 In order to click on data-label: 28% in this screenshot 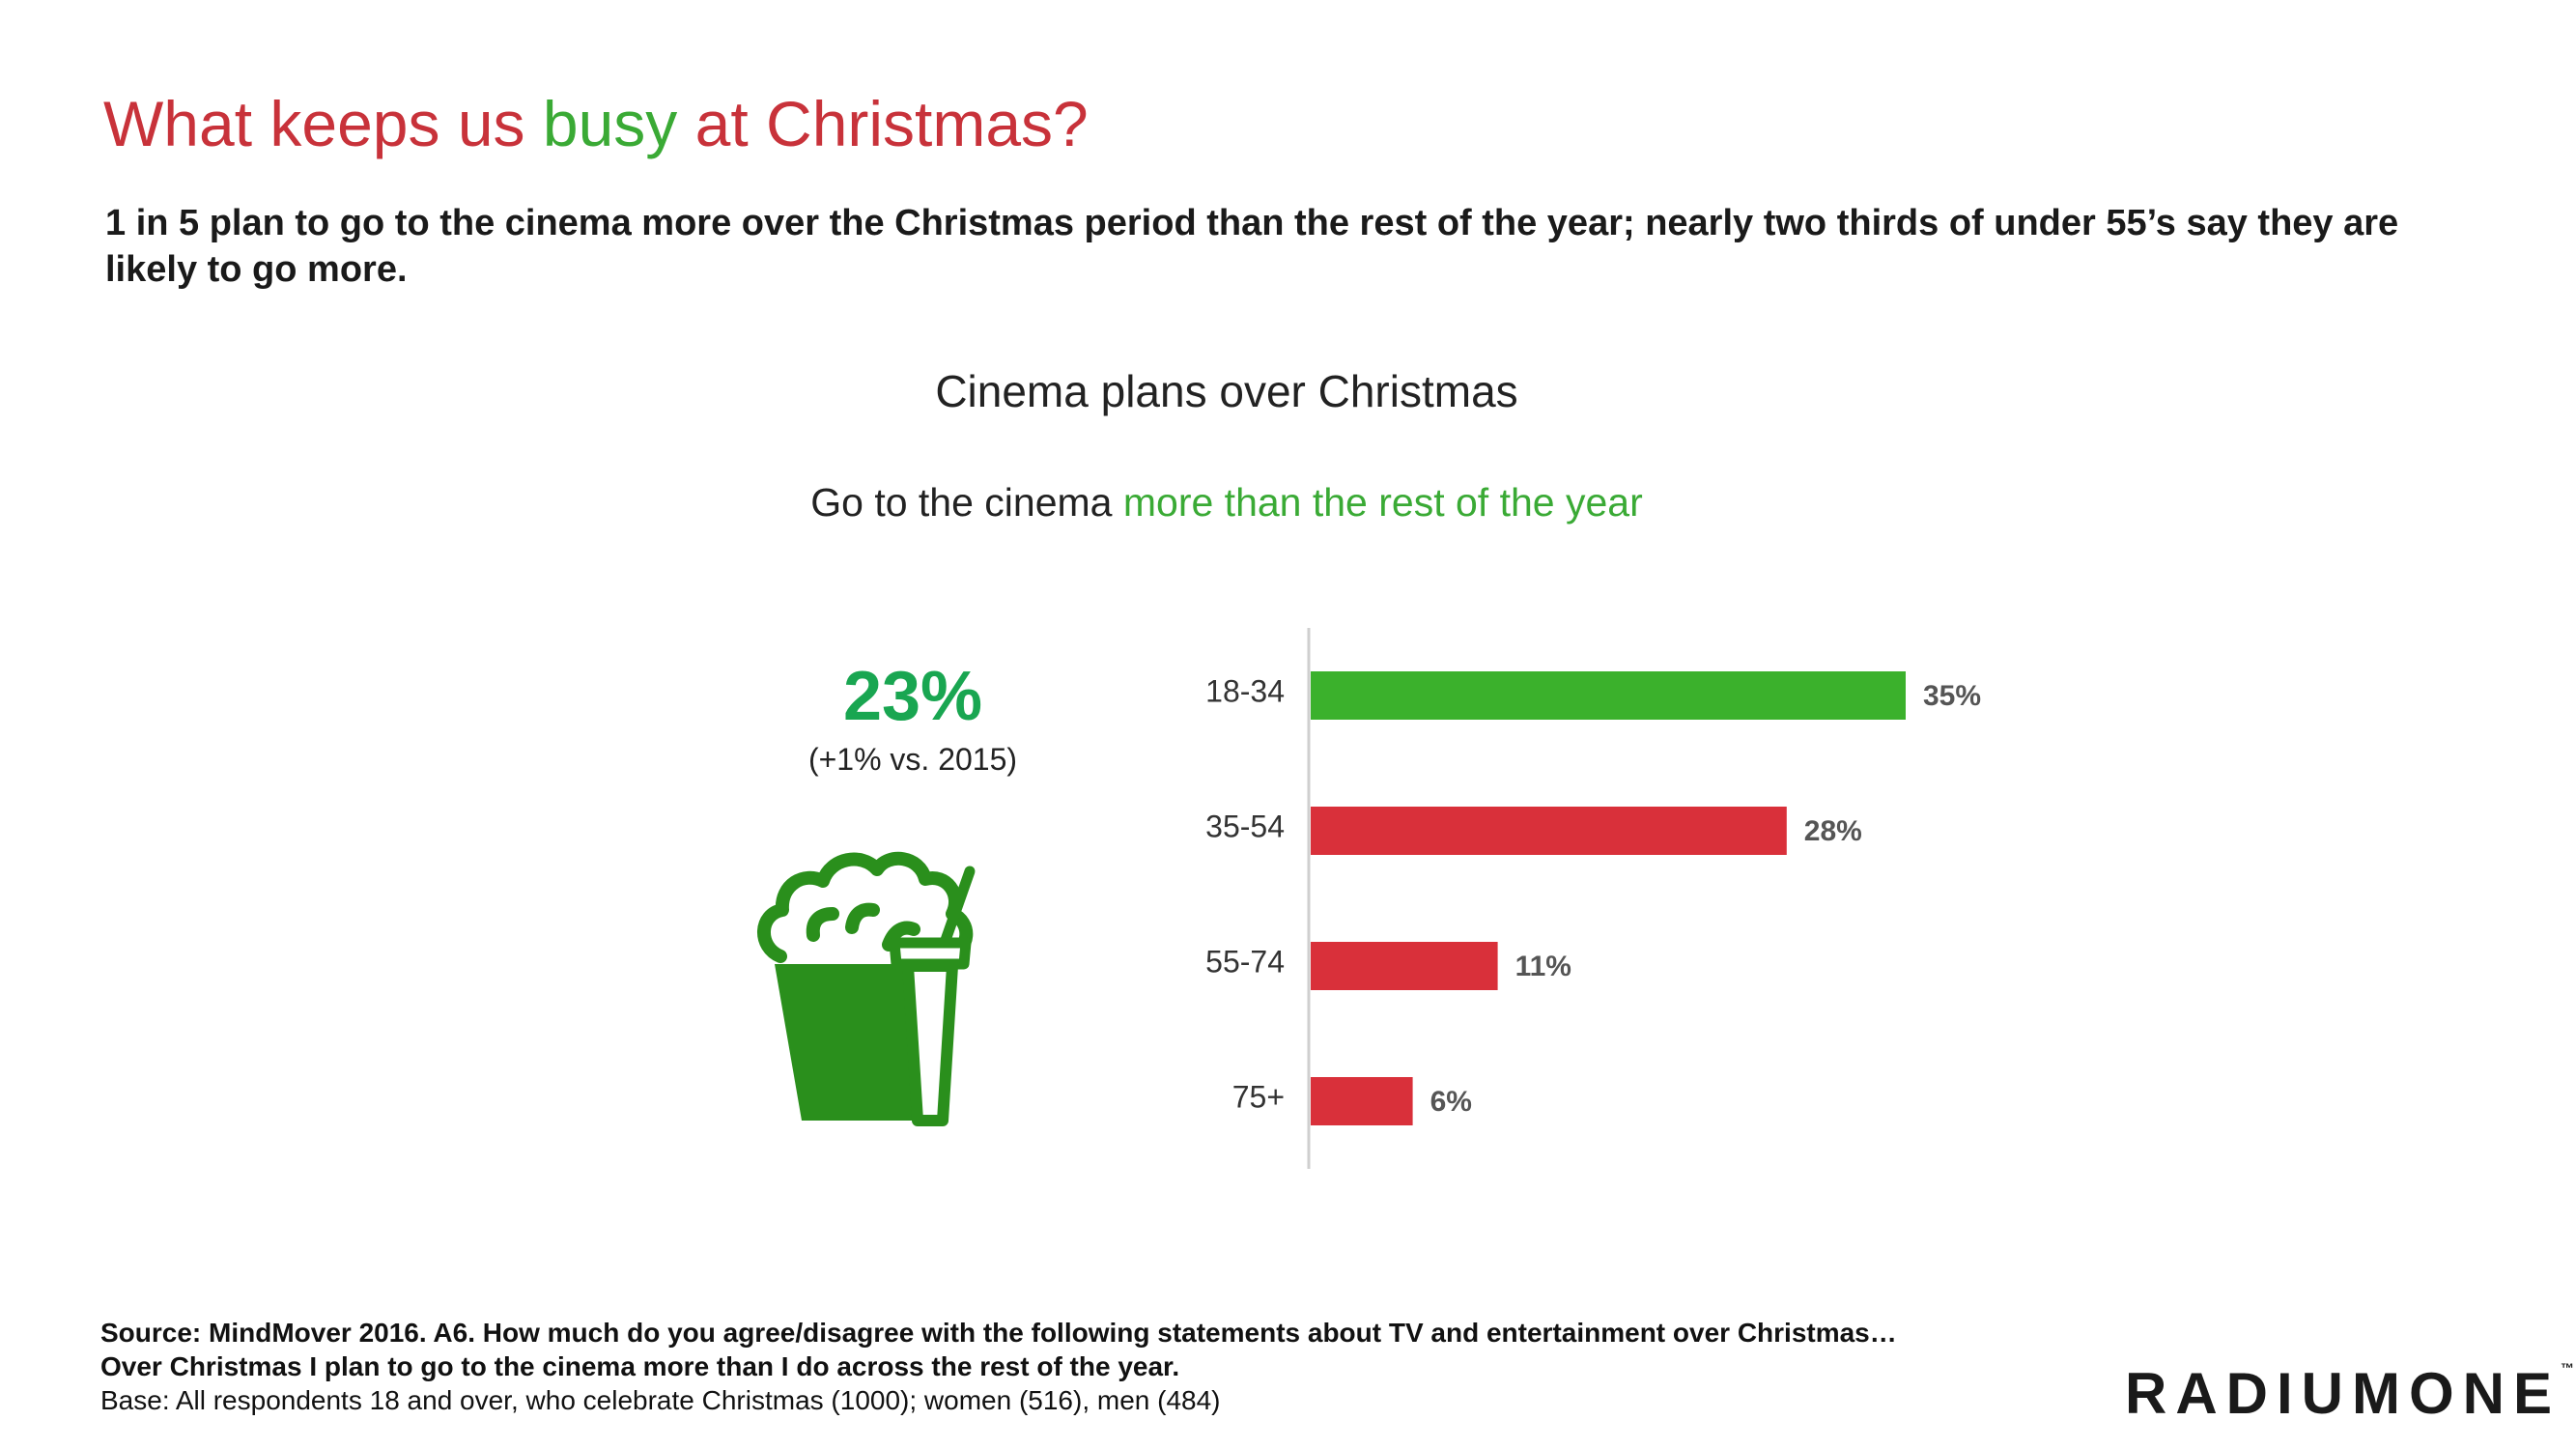, I will do `click(1833, 831)`.